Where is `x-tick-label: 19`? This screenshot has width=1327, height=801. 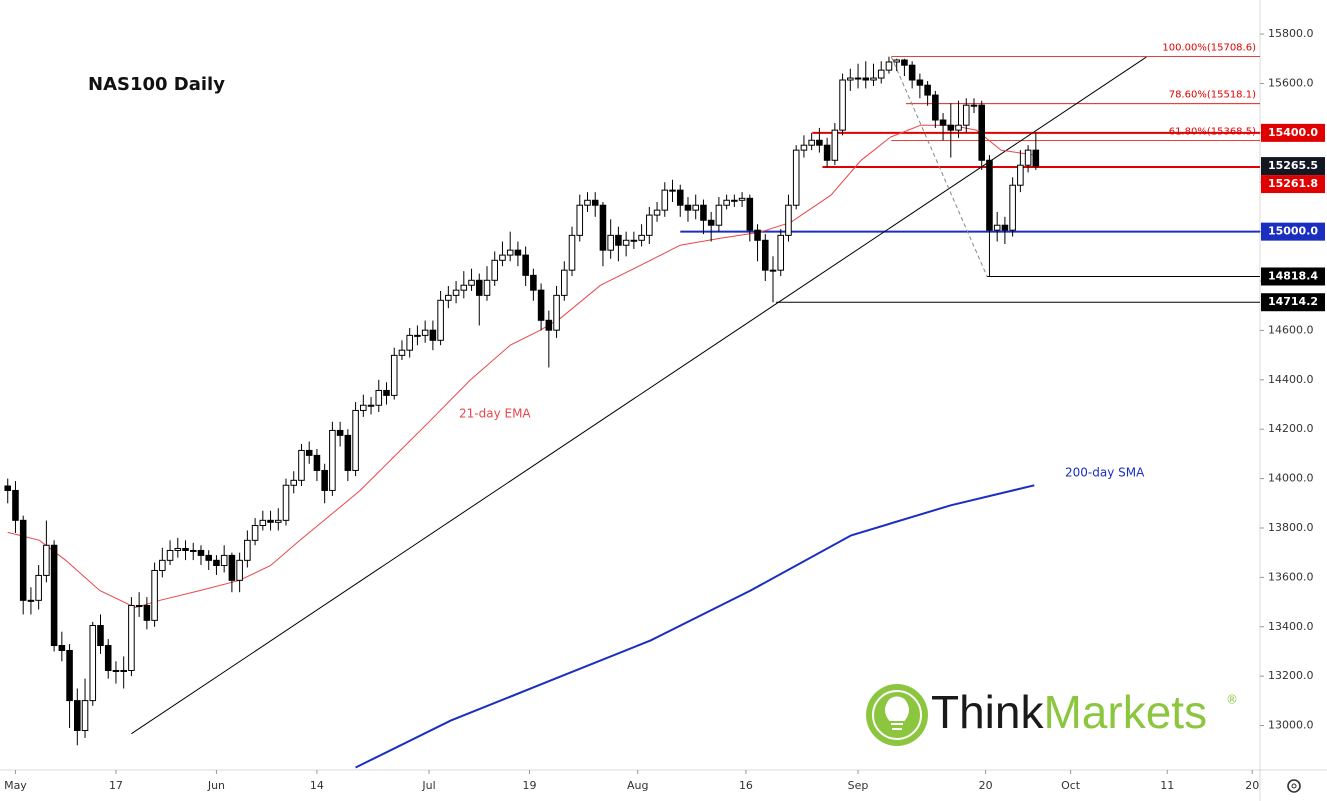 x-tick-label: 19 is located at coordinates (530, 785).